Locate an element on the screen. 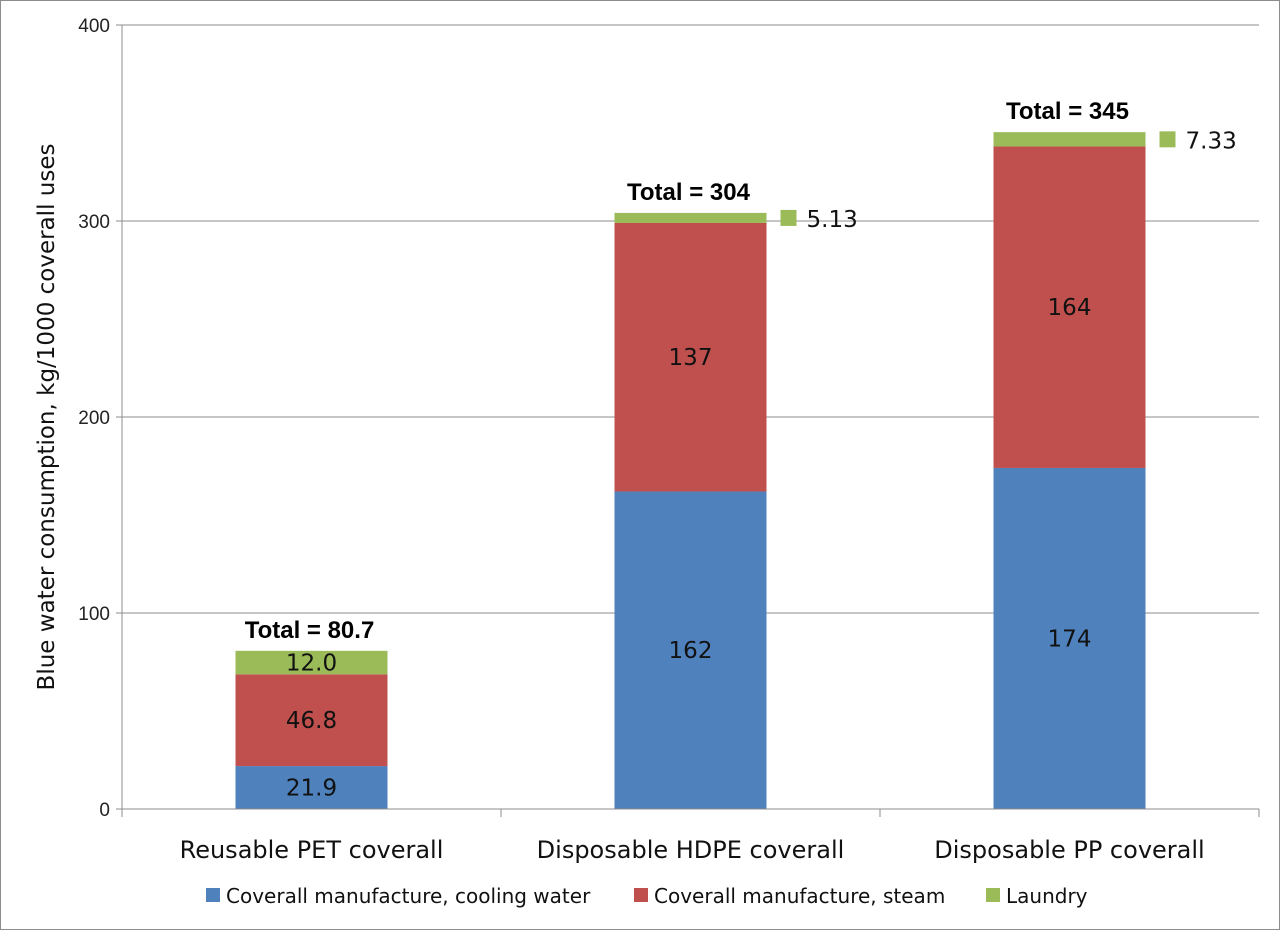  y-tick-label: 200 is located at coordinates (94, 418).